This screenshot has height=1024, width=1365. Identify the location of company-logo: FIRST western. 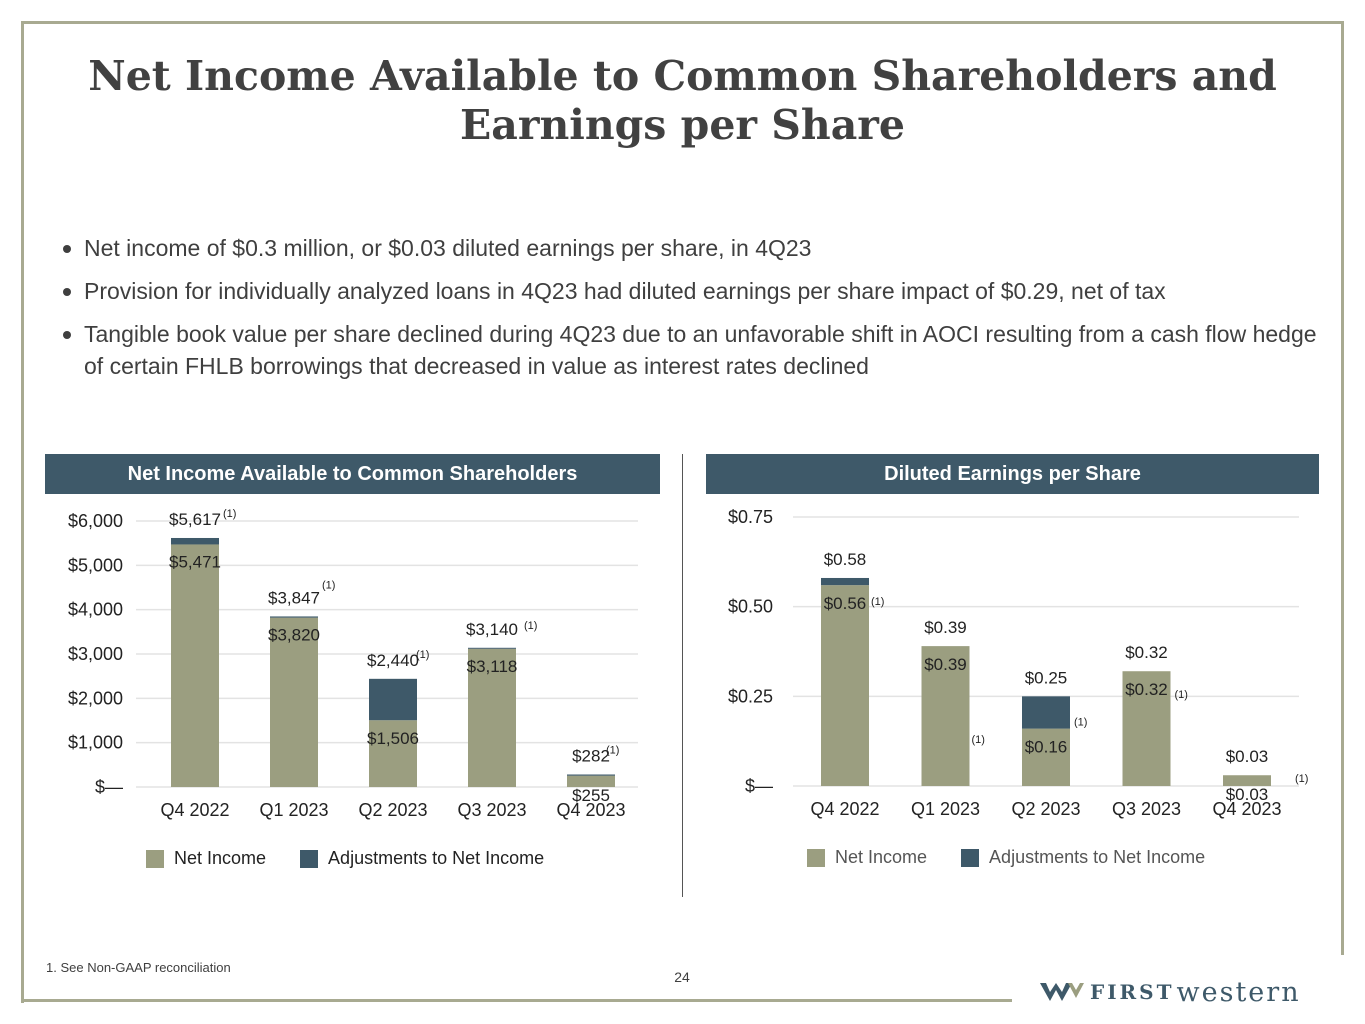
(1169, 992).